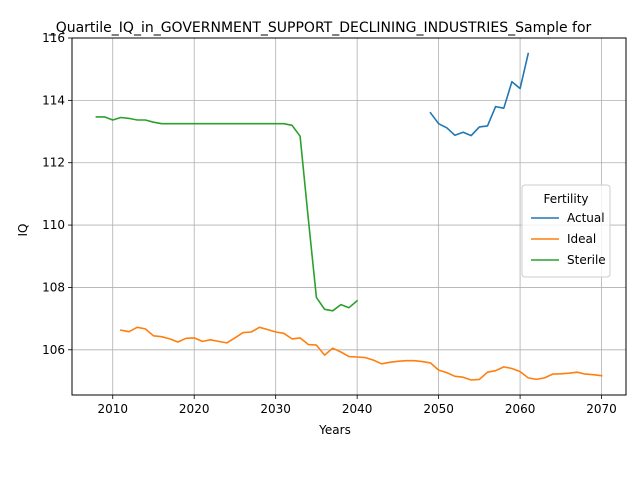  What do you see at coordinates (112, 409) in the screenshot?
I see `x-tick-label: 2010` at bounding box center [112, 409].